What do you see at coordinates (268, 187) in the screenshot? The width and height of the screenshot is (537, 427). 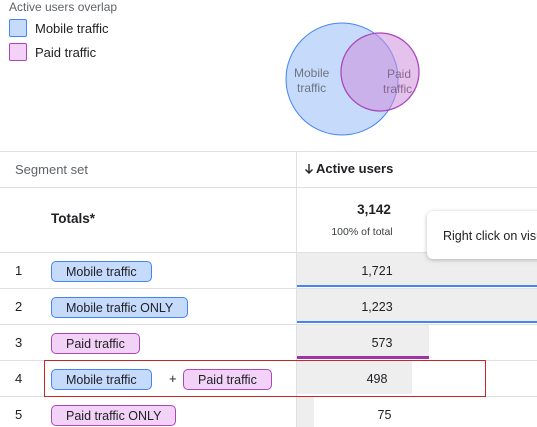 I see `header-bottom-border` at bounding box center [268, 187].